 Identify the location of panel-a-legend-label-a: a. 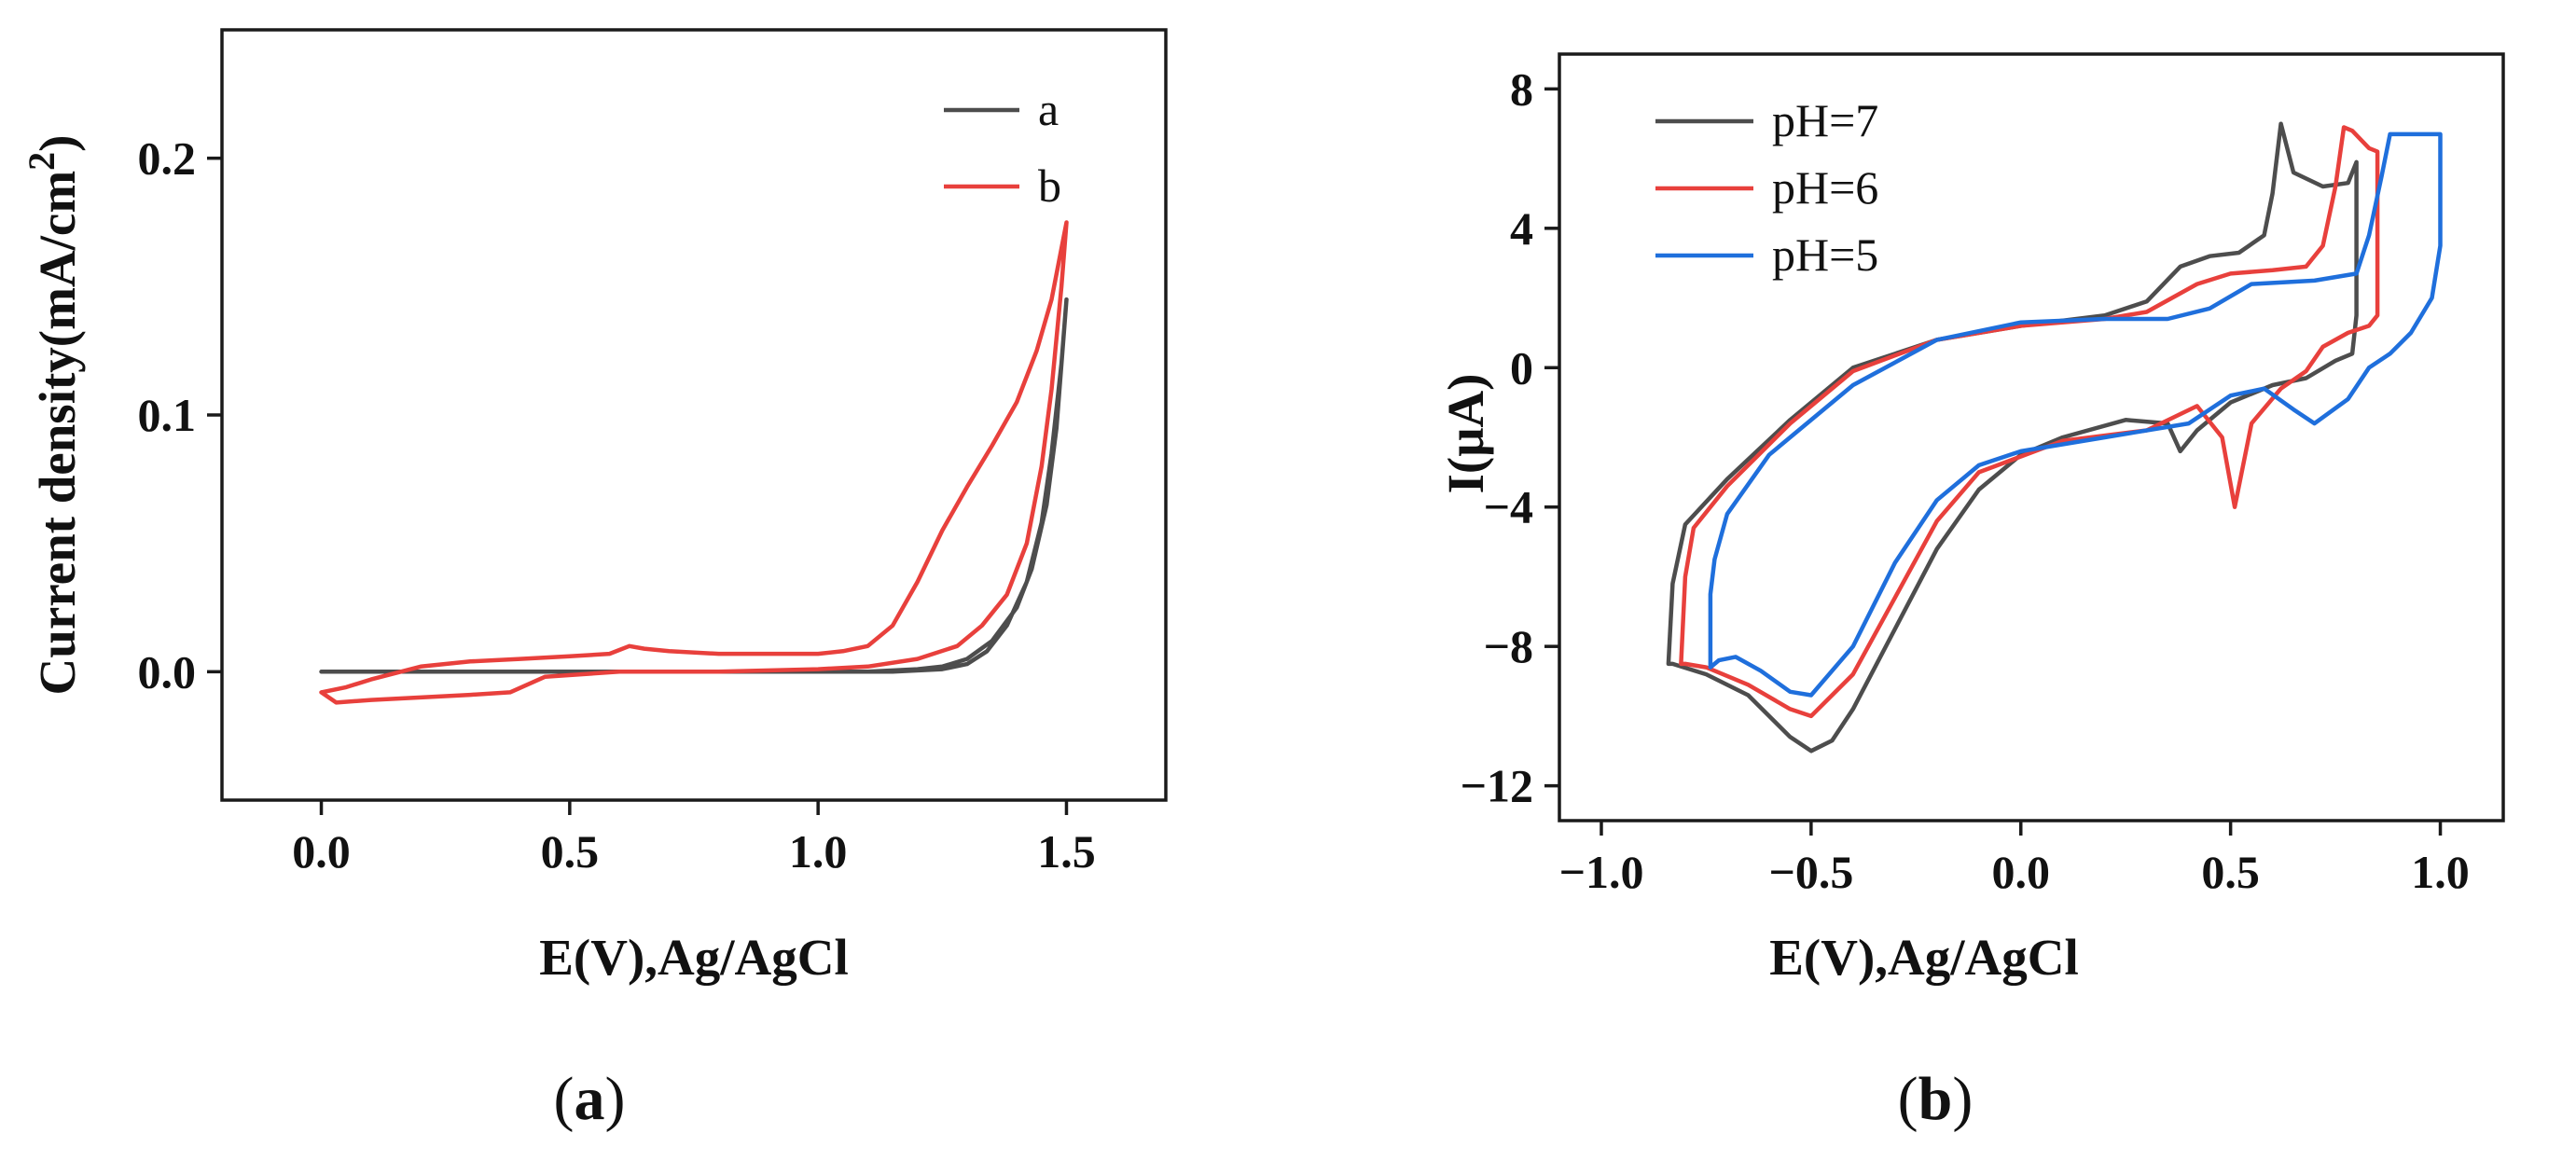
(1048, 109).